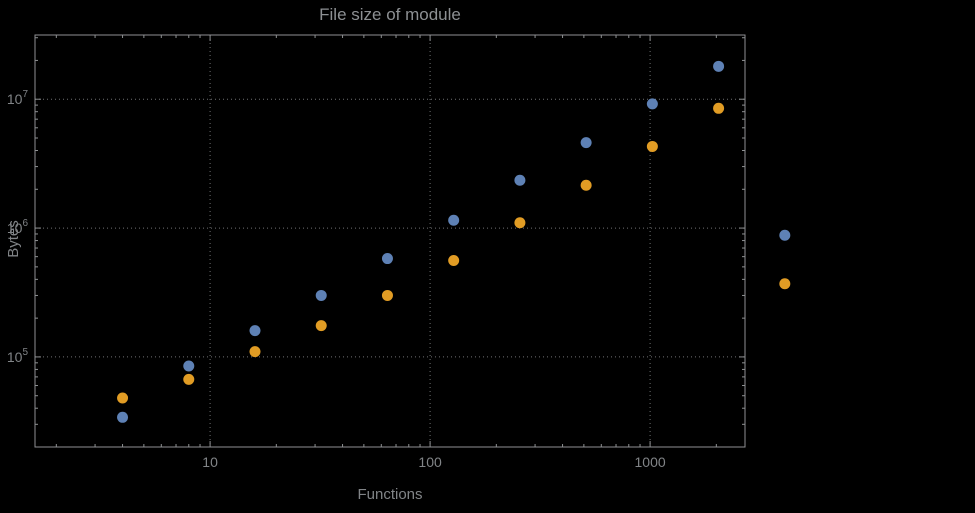 Image resolution: width=975 pixels, height=513 pixels. I want to click on chart-title: File size of module, so click(390, 14).